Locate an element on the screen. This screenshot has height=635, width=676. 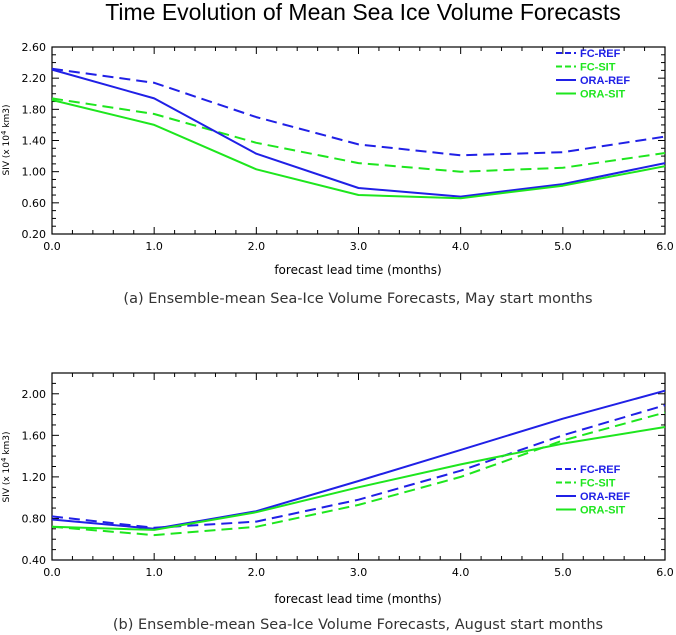
y-tick-label: 0.40 is located at coordinates (34, 560).